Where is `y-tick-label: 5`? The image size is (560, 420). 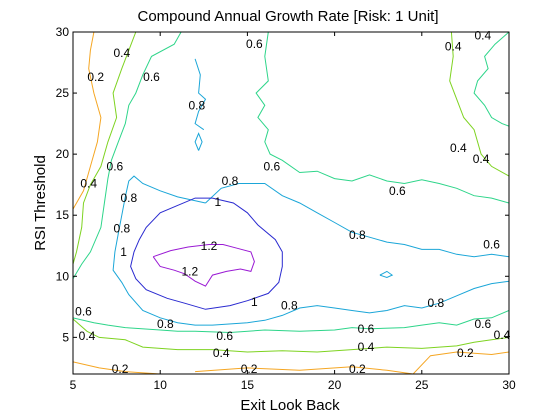
y-tick-label: 5 is located at coordinates (65, 337).